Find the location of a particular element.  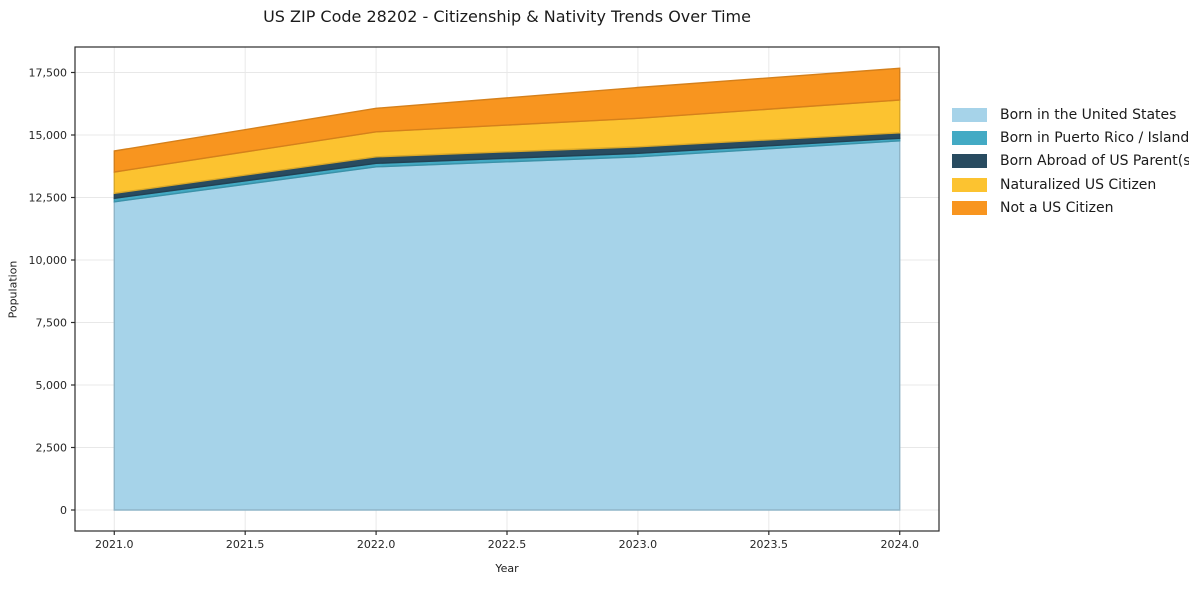

y-tick-label: 17,500 is located at coordinates (48, 73).